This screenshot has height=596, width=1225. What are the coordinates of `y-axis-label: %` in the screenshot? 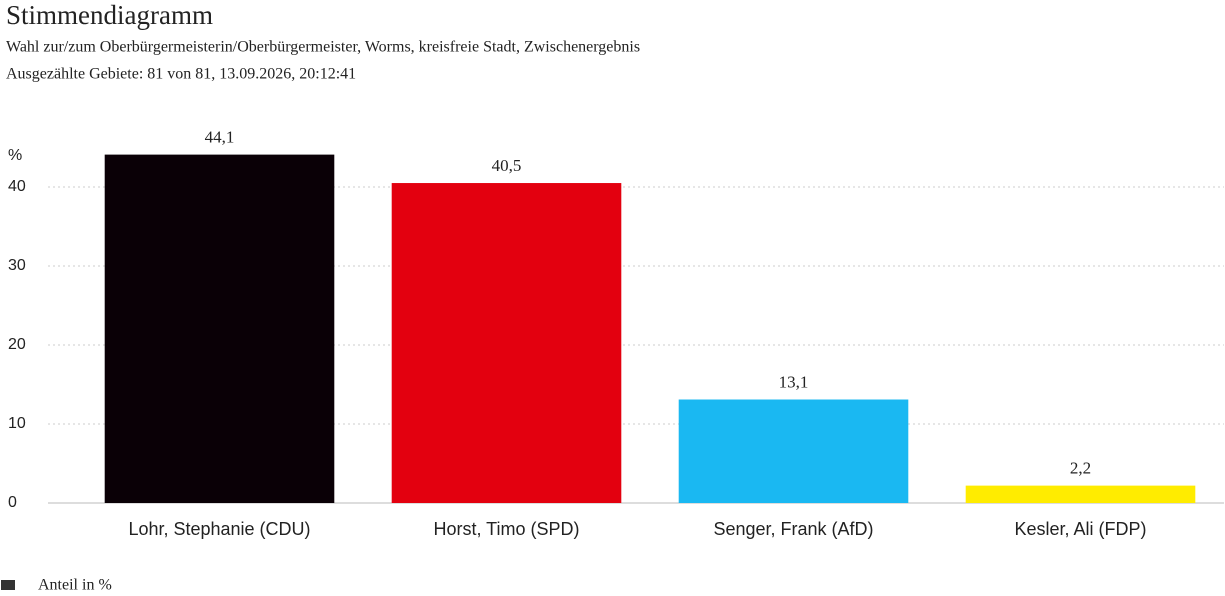 It's located at (15, 155).